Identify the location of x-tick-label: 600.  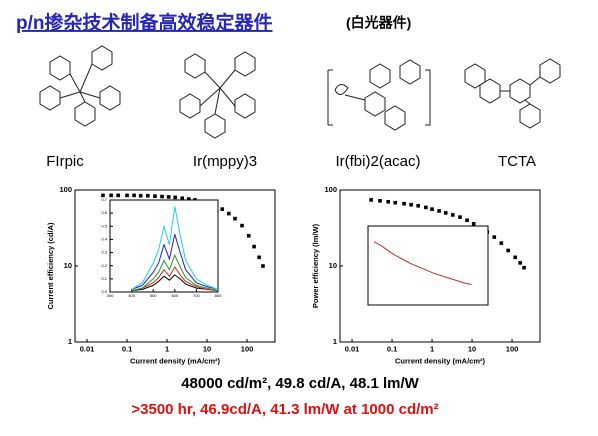
(174, 295).